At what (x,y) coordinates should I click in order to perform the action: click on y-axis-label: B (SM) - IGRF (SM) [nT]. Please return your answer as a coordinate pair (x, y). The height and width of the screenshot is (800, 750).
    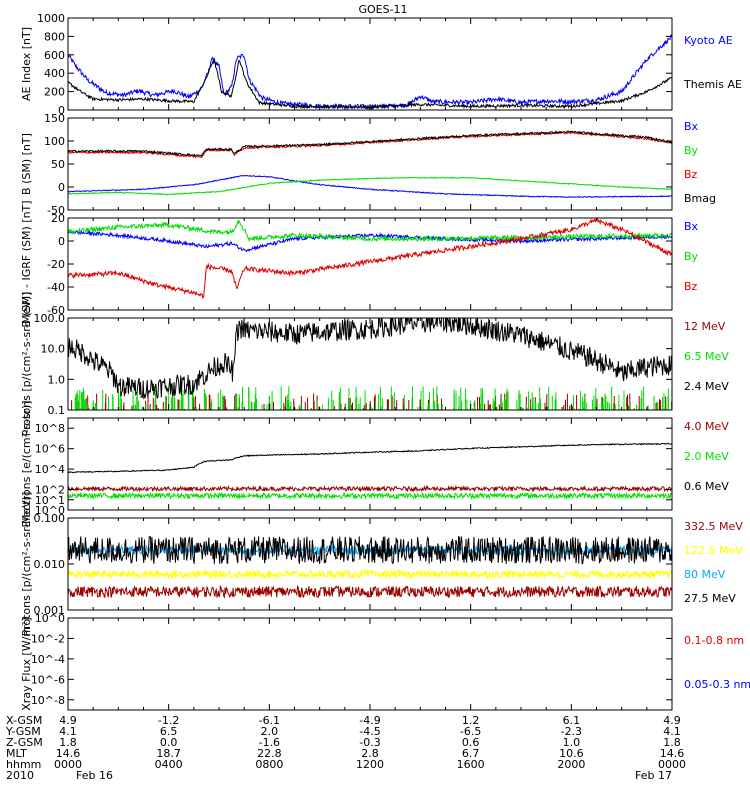
    Looking at the image, I should click on (26, 263).